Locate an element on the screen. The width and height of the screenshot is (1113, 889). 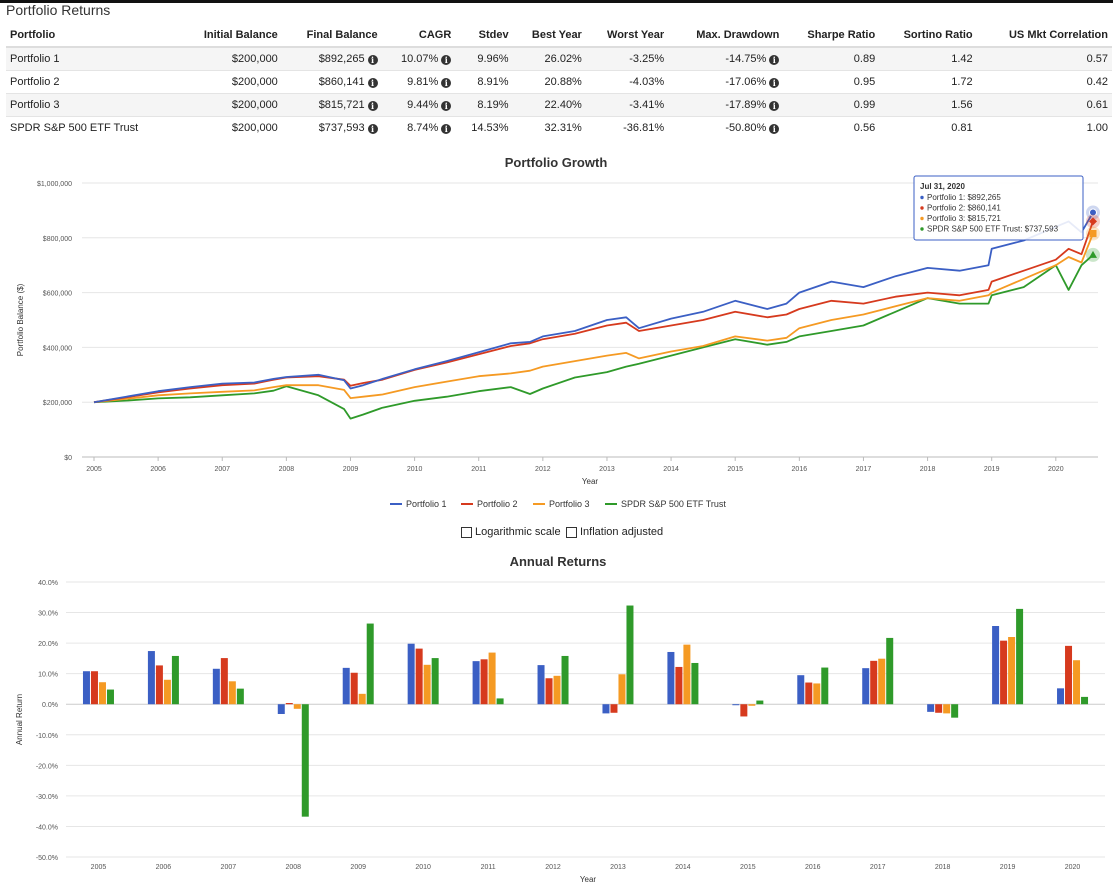
stdev: 14.53% is located at coordinates (484, 127).